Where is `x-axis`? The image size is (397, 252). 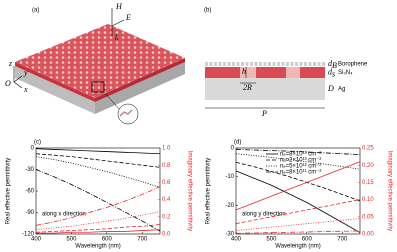
x-axis is located at coordinates (18, 85).